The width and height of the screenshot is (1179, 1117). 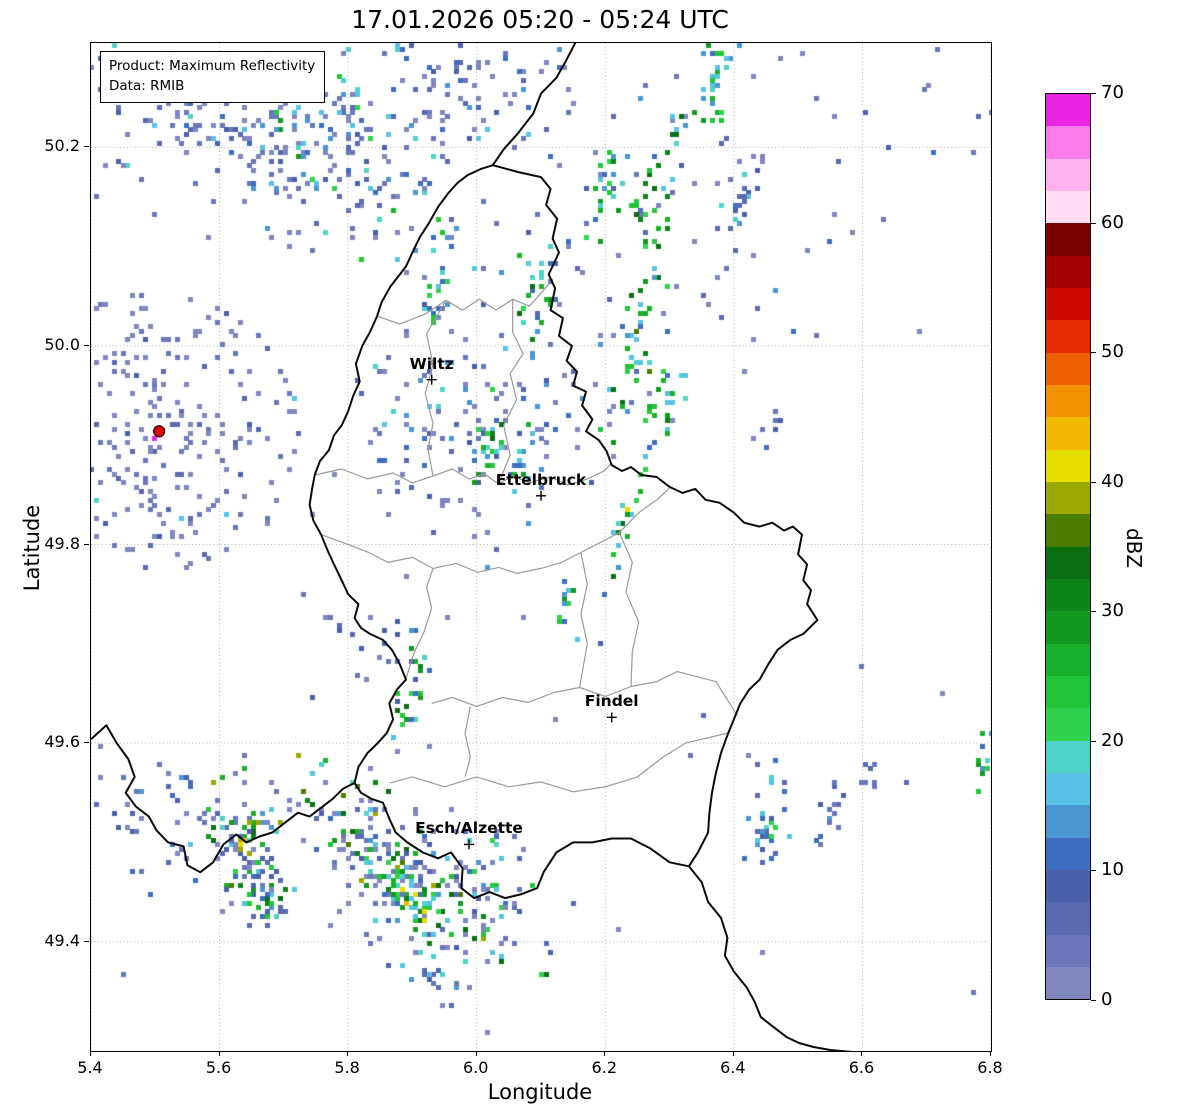 I want to click on product-info-box: Product: Maximum Reflectivity Data: RMIB, so click(x=213, y=77).